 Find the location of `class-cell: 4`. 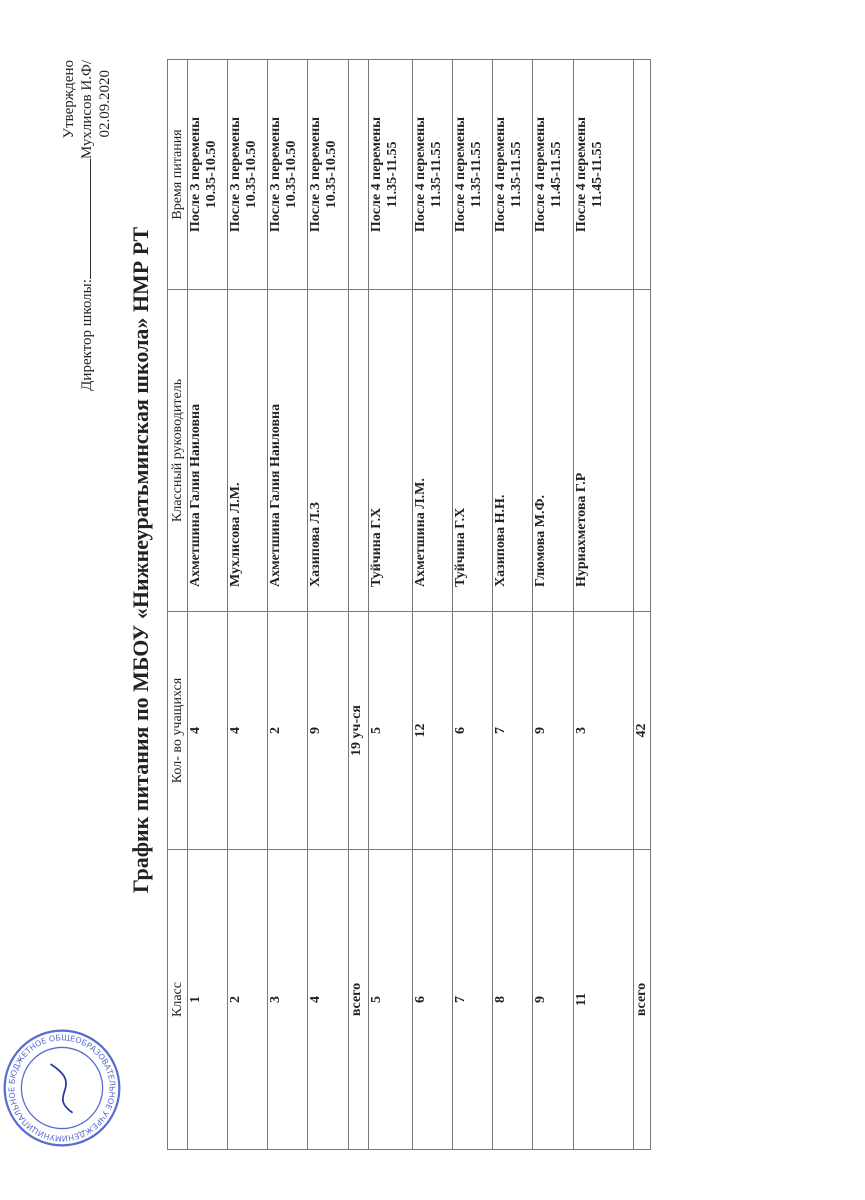

class-cell: 4 is located at coordinates (328, 999).